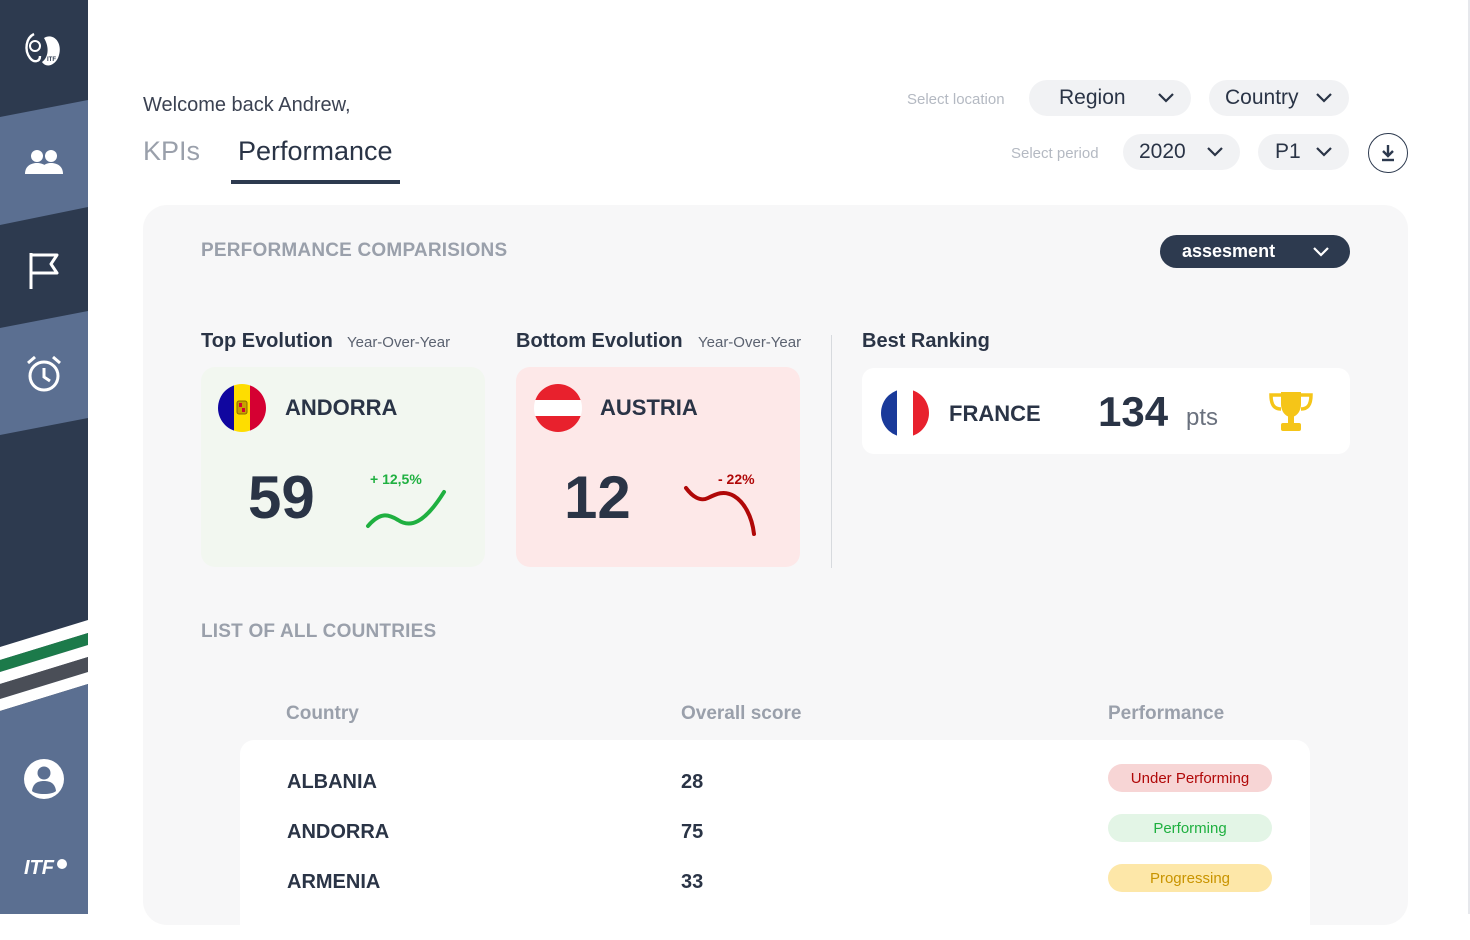  I want to click on download-icon, so click(1388, 153).